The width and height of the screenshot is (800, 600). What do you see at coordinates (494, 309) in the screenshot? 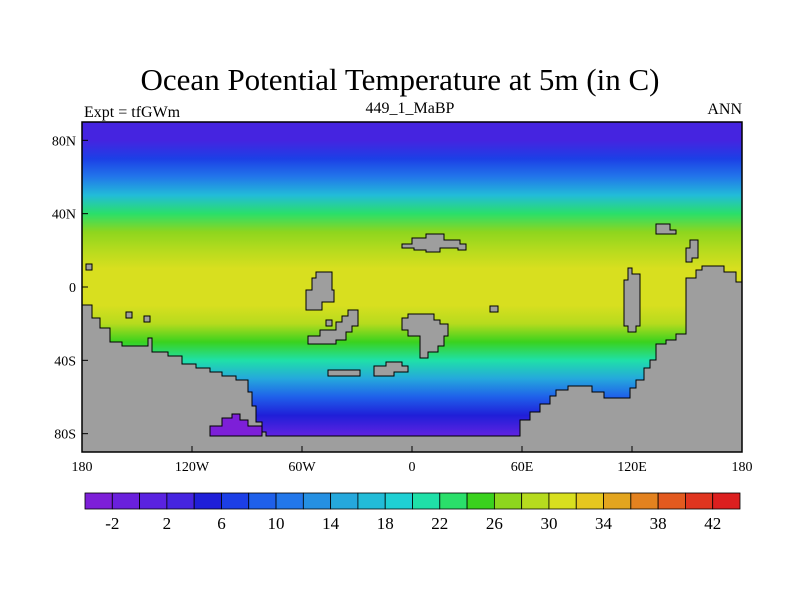
I see `land-islet-d` at bounding box center [494, 309].